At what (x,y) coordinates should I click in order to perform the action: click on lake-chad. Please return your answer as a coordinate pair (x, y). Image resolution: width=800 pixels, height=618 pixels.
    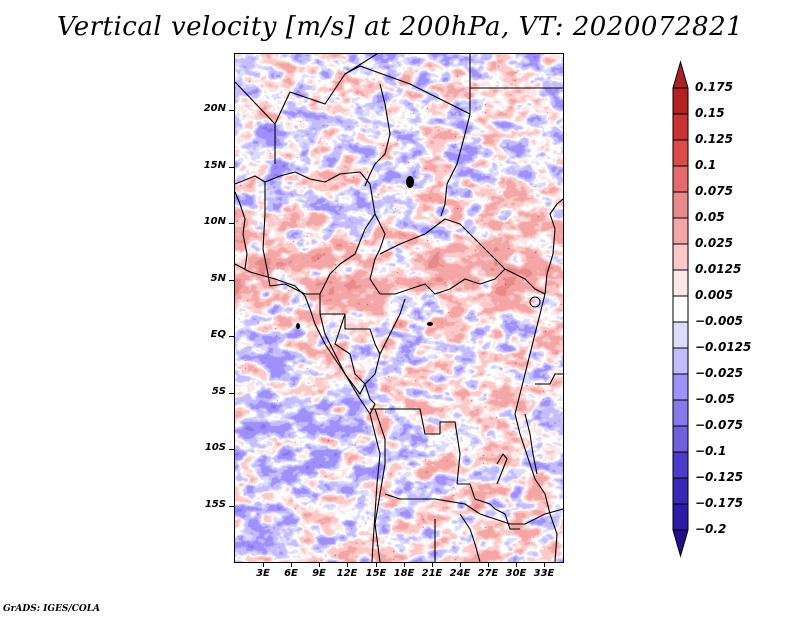
    Looking at the image, I should click on (410, 182).